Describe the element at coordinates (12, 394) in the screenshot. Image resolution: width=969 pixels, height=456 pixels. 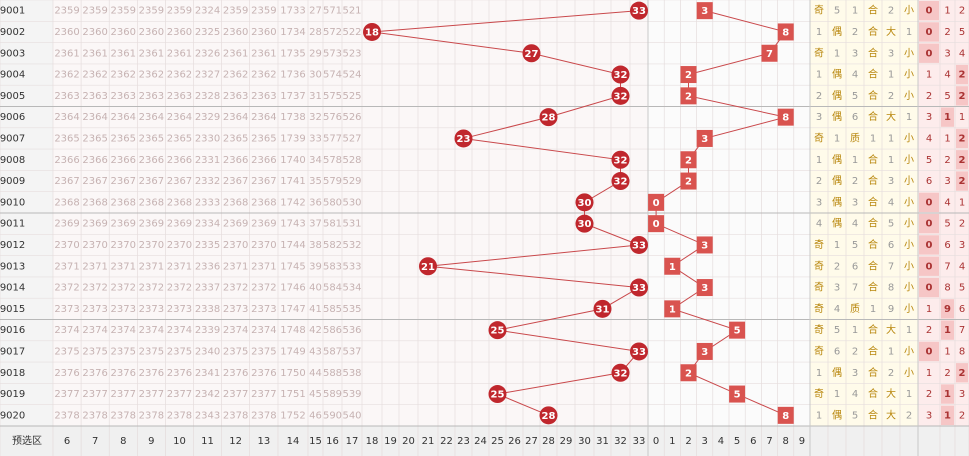
I see `period: 2019019` at that location.